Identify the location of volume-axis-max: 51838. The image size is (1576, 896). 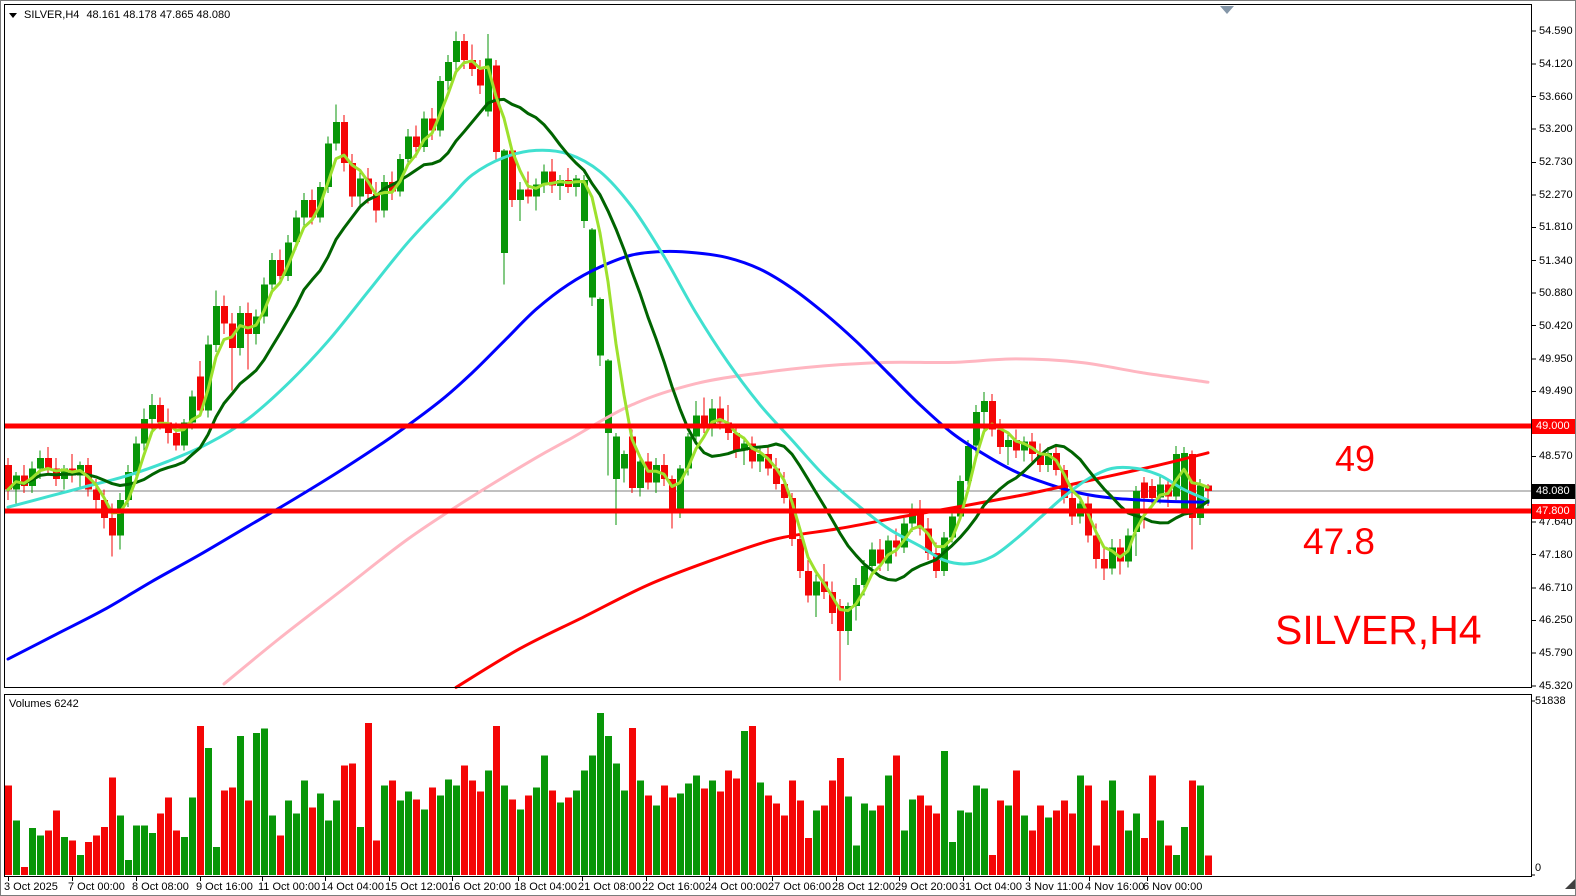
(1550, 701).